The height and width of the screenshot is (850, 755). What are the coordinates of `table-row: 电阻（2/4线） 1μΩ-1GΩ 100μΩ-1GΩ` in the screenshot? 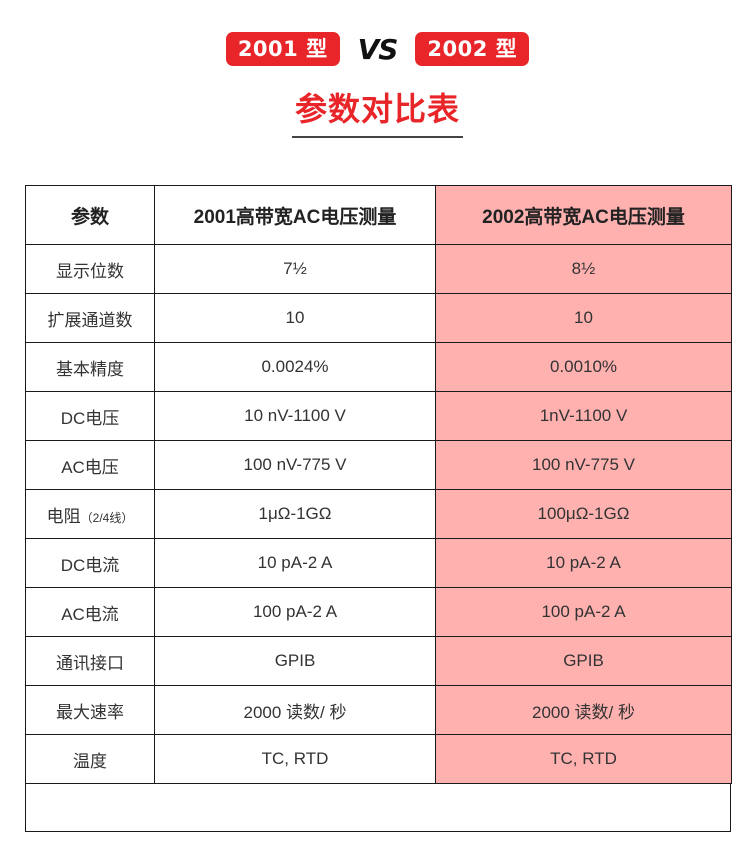 It's located at (378, 514).